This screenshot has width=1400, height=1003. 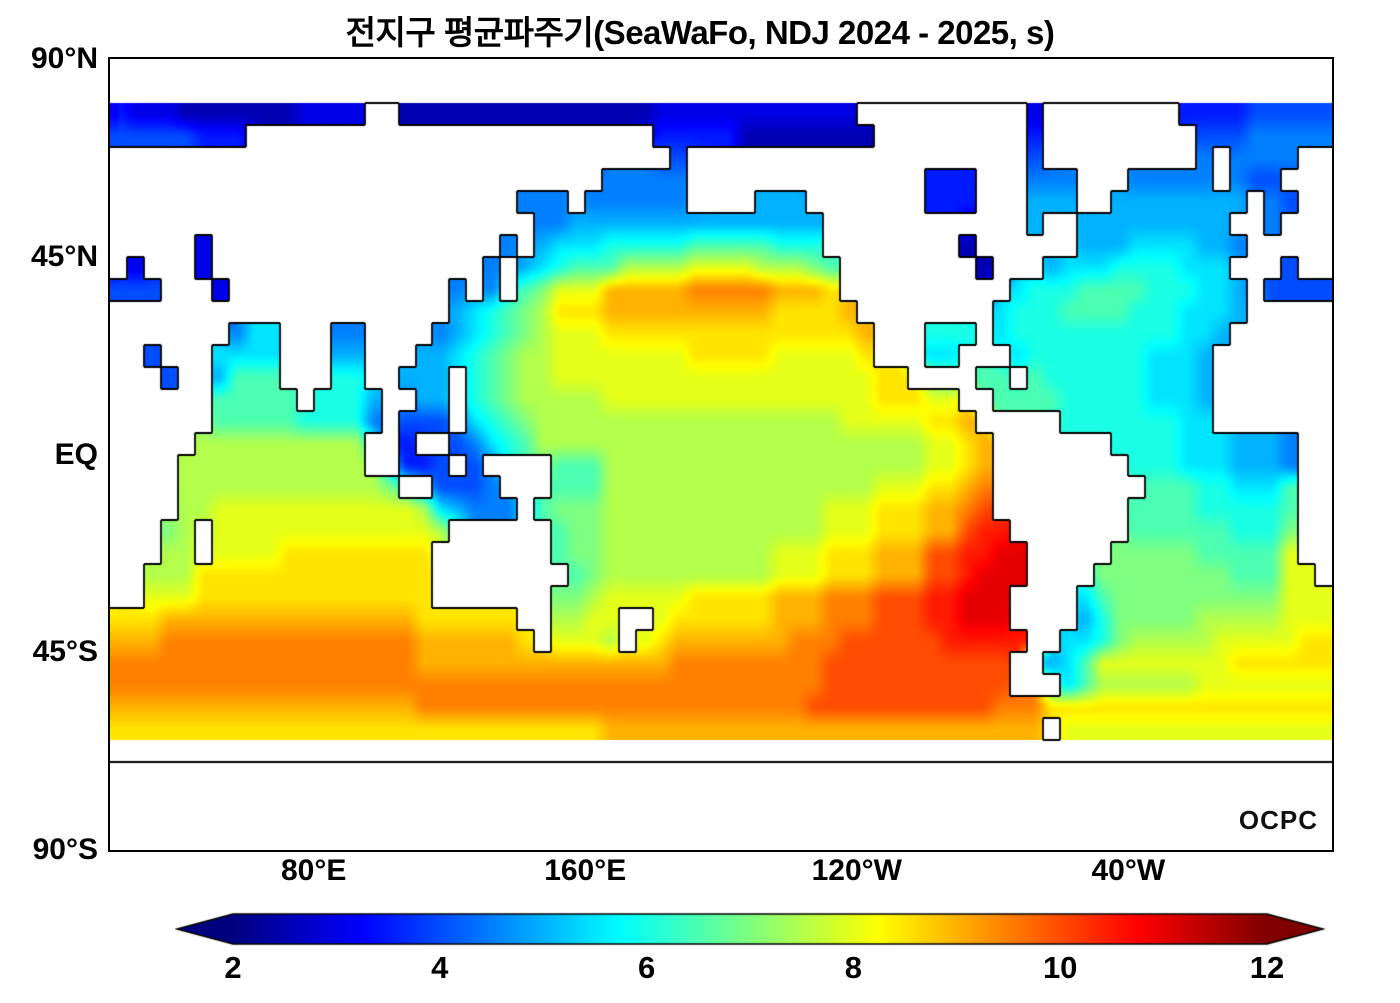 What do you see at coordinates (76, 454) in the screenshot?
I see `lat-tick-label: EQ` at bounding box center [76, 454].